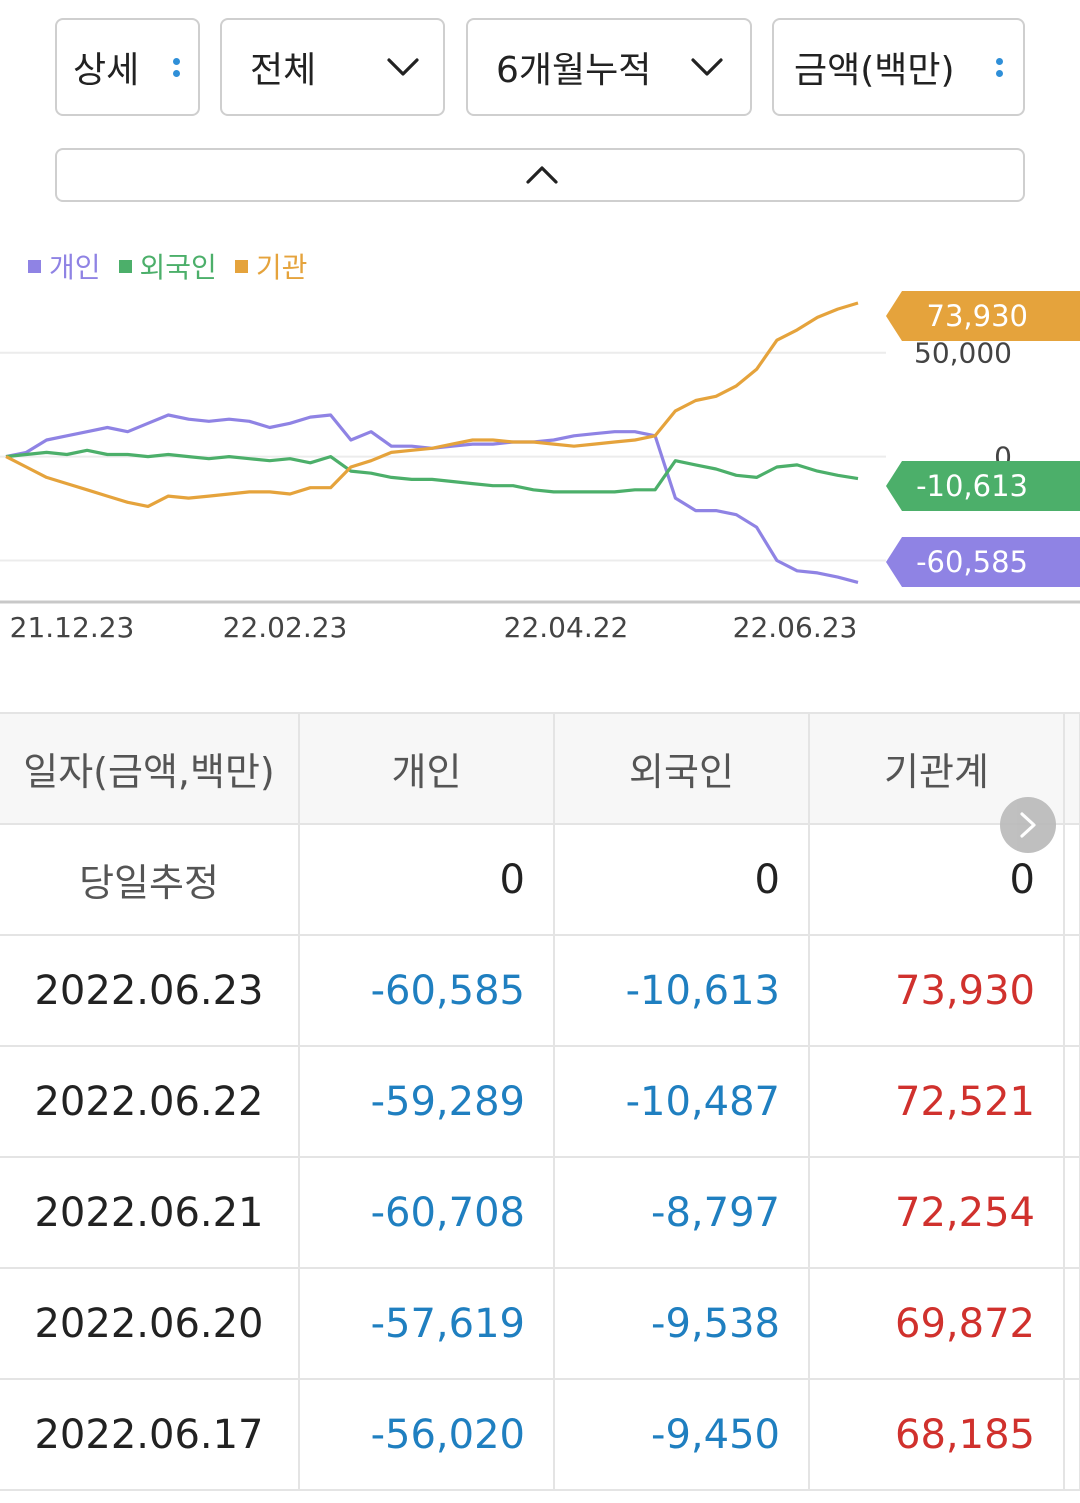 This screenshot has height=1503, width=1080. I want to click on table-row: 2022.06.22 -59,289 -10,487 72,521, so click(540, 1102).